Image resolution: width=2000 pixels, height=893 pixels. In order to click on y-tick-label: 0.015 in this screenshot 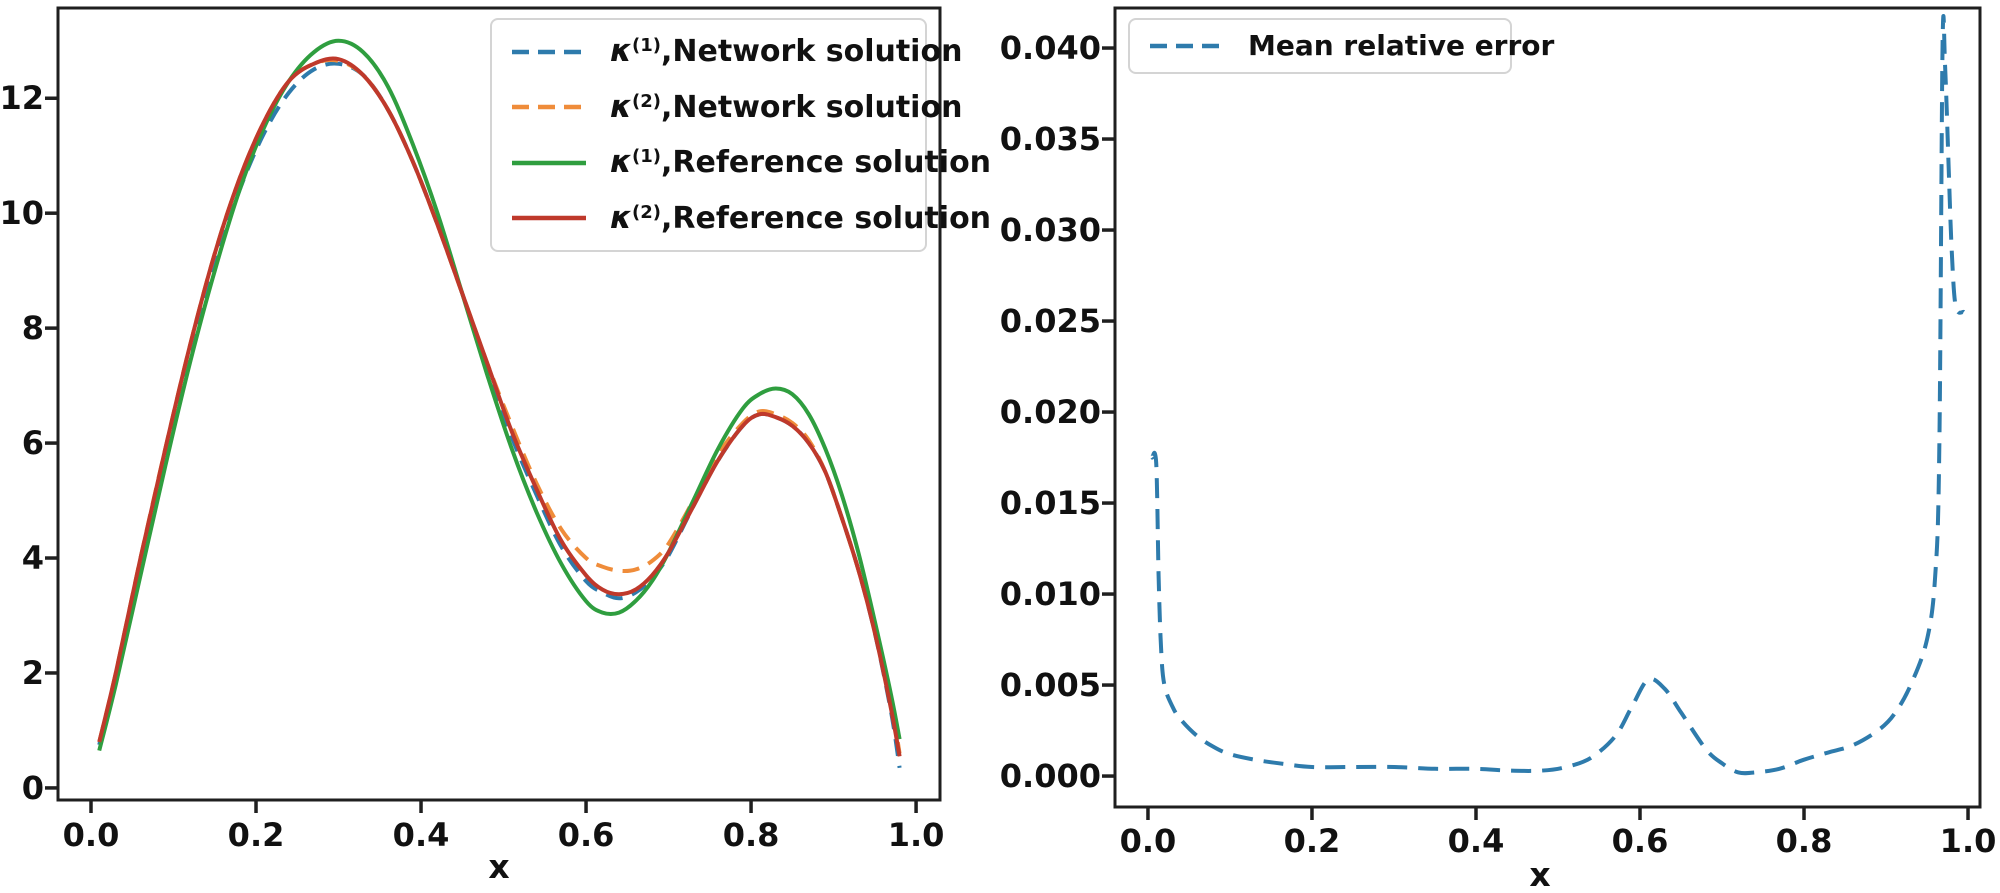, I will do `click(1050, 503)`.